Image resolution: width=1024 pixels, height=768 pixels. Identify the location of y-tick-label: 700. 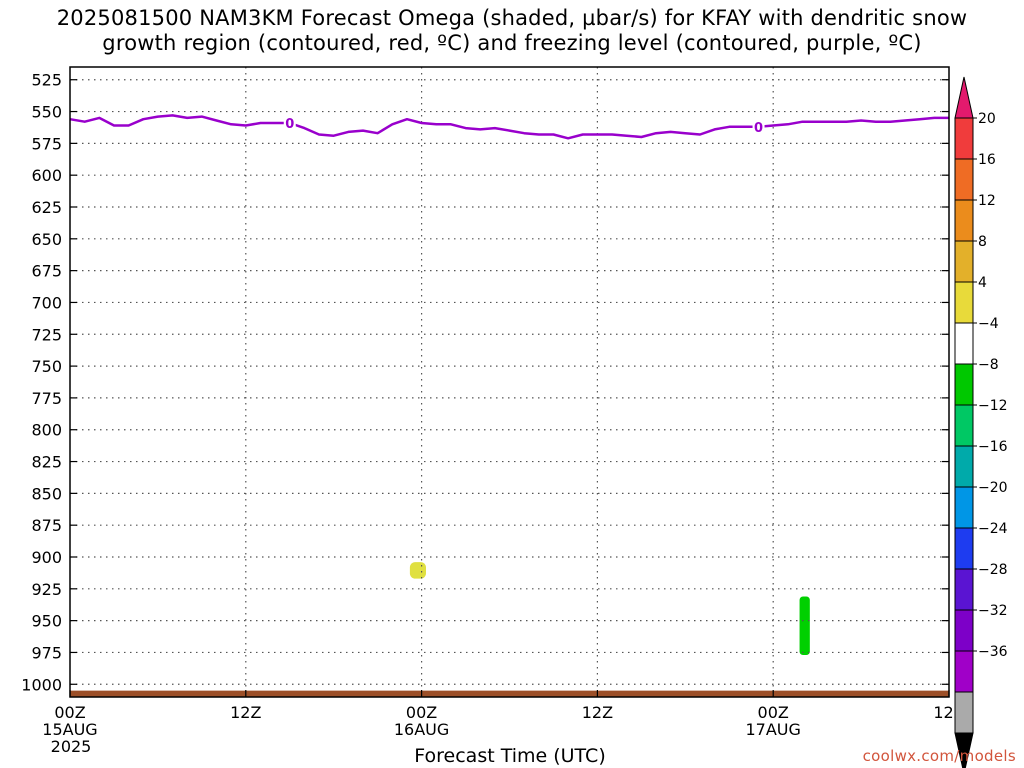
(46, 302).